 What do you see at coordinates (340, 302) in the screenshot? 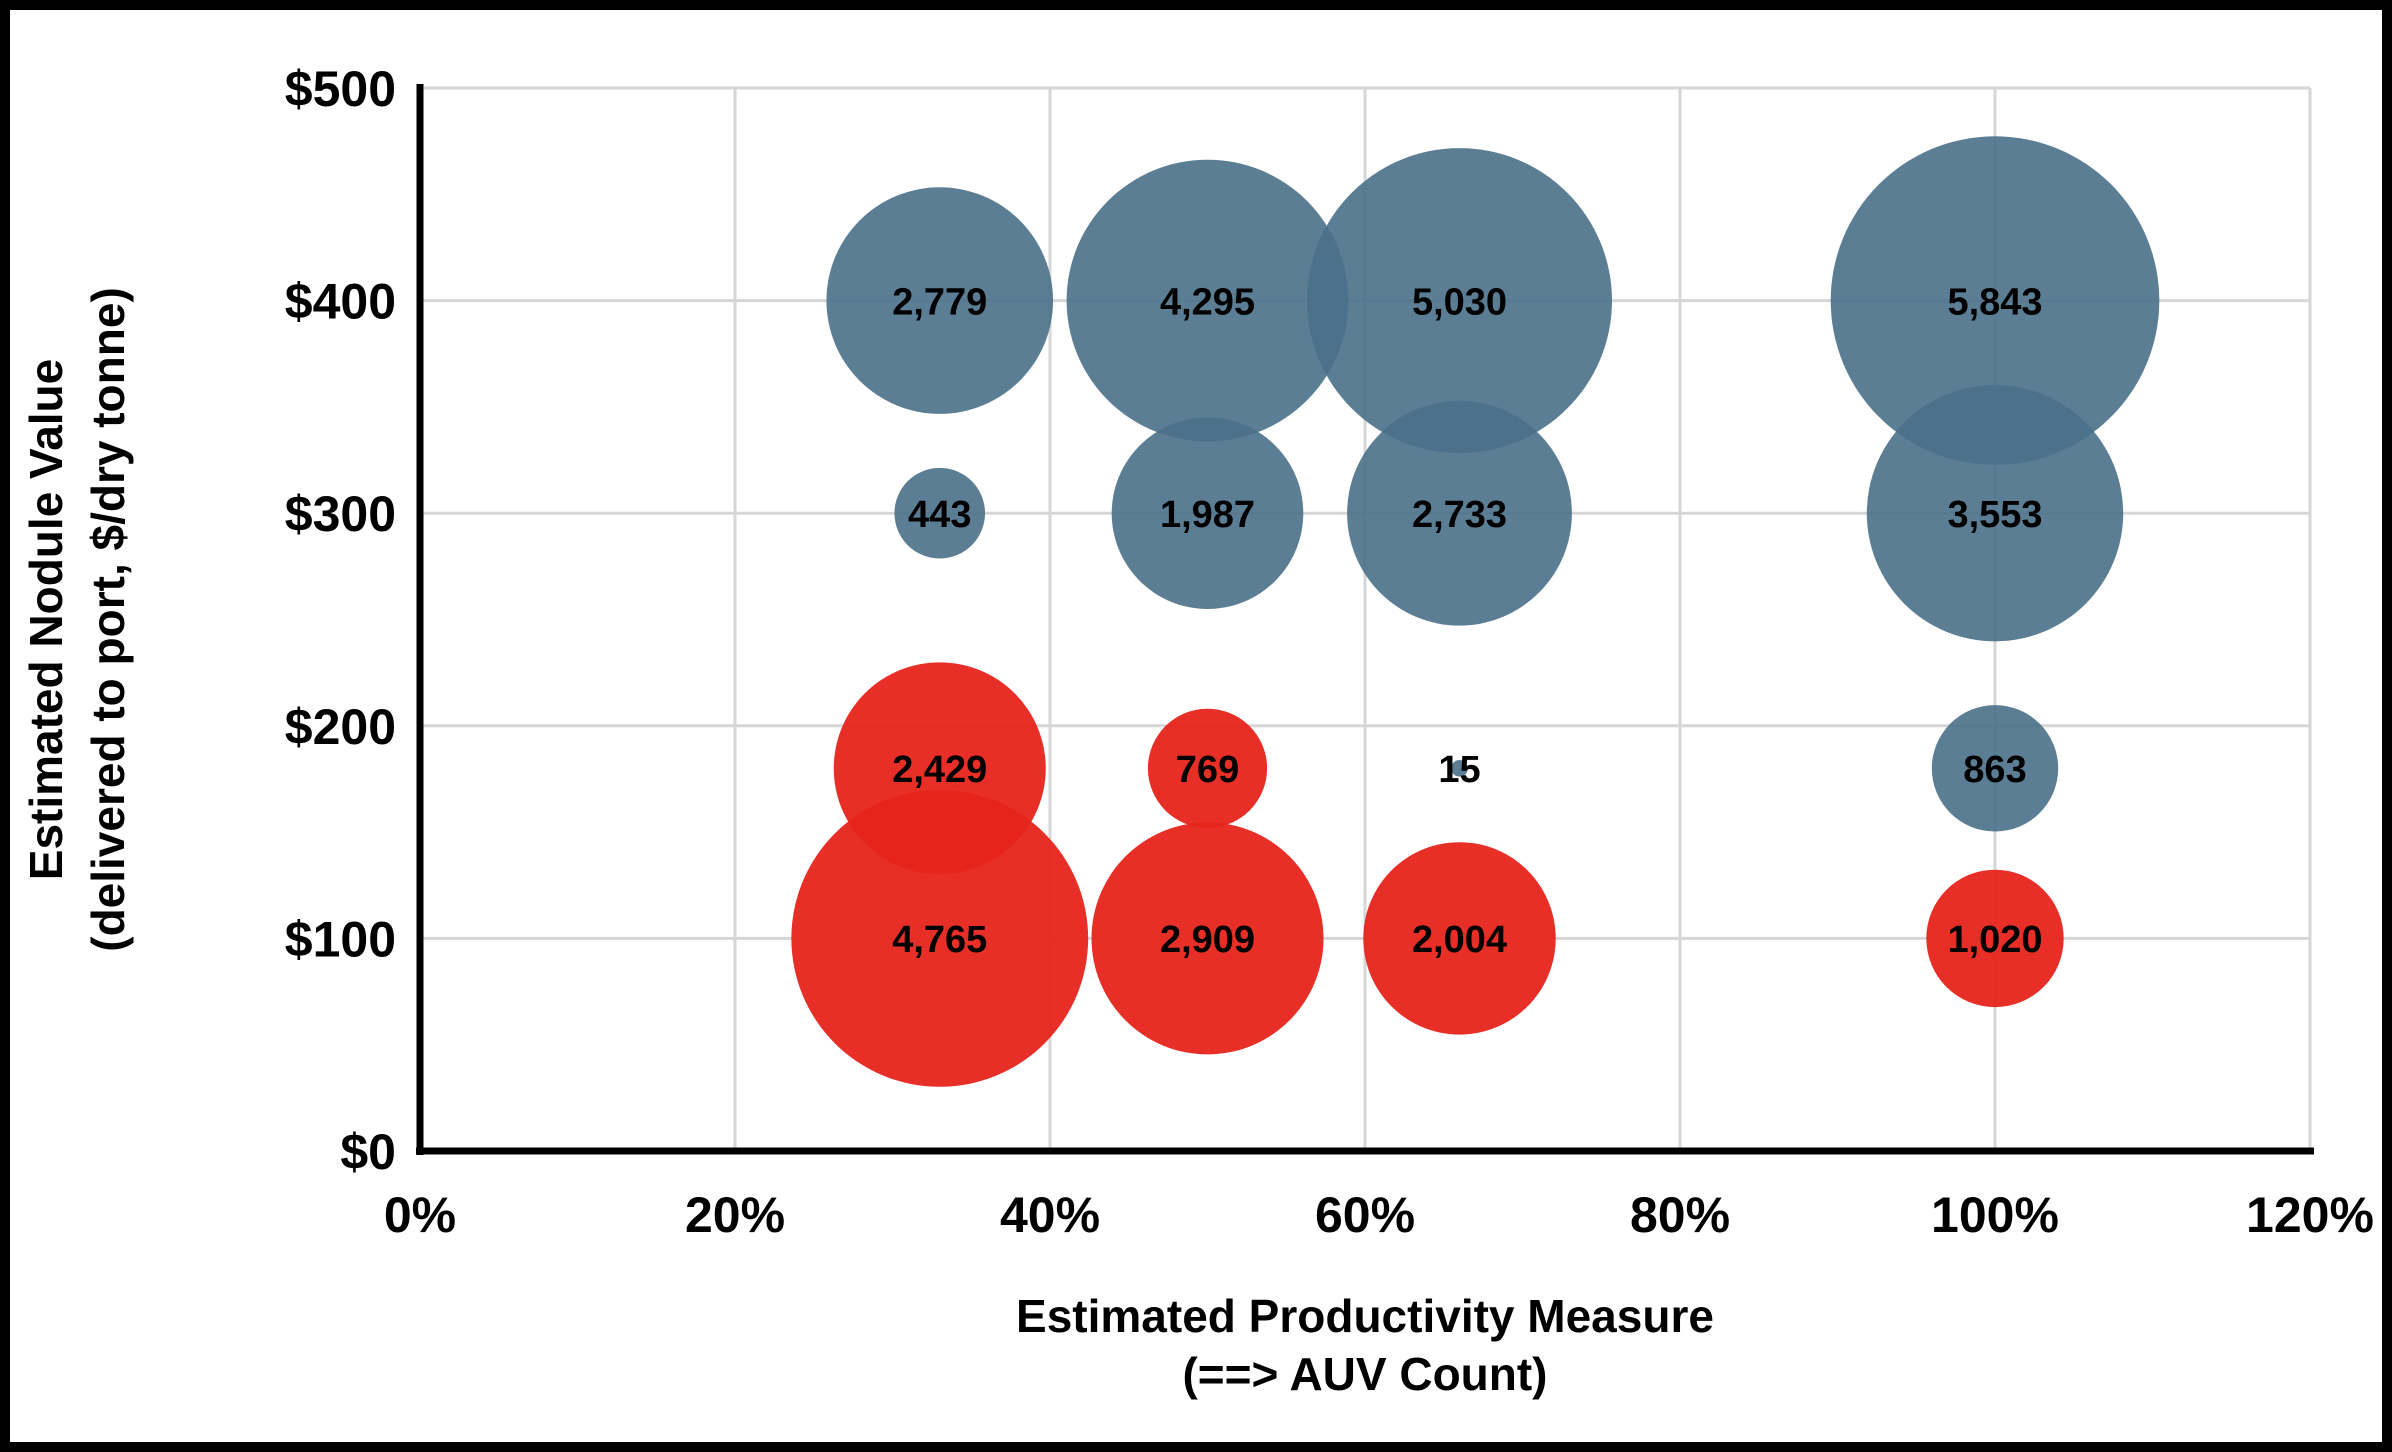
I see `y-tick-label: $400` at bounding box center [340, 302].